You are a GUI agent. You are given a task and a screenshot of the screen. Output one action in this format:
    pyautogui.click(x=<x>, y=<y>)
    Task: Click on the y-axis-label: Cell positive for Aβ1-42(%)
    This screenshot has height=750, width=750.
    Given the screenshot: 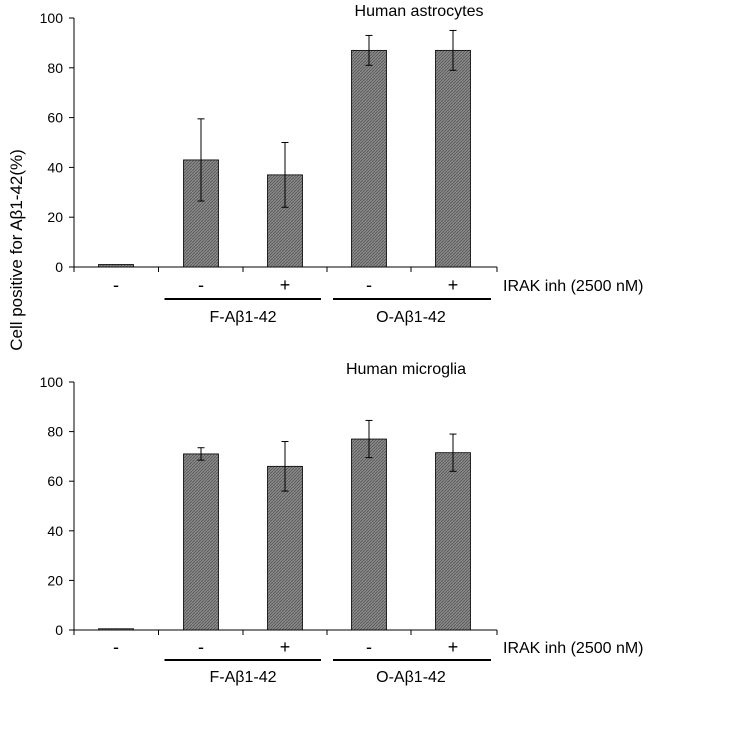 What is the action you would take?
    pyautogui.click(x=16, y=250)
    